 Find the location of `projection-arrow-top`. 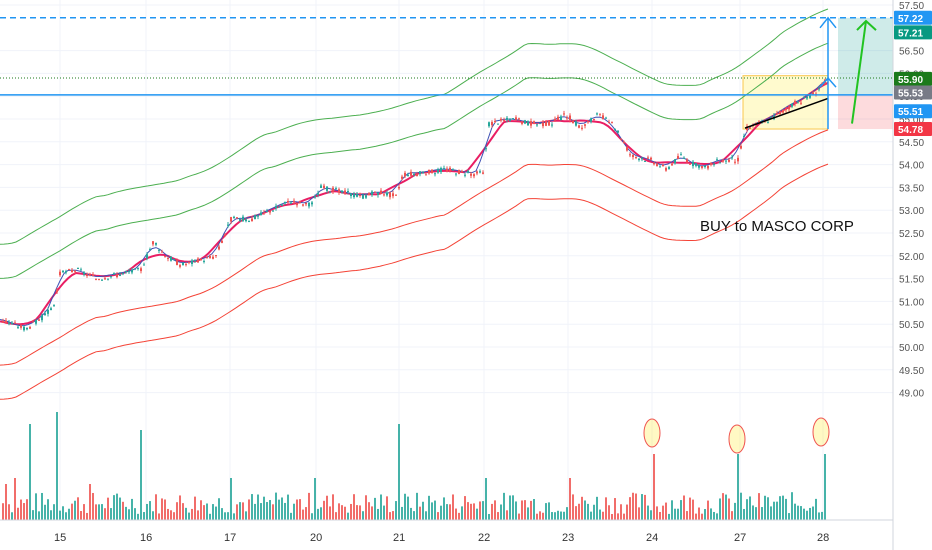

projection-arrow-top is located at coordinates (828, 22).